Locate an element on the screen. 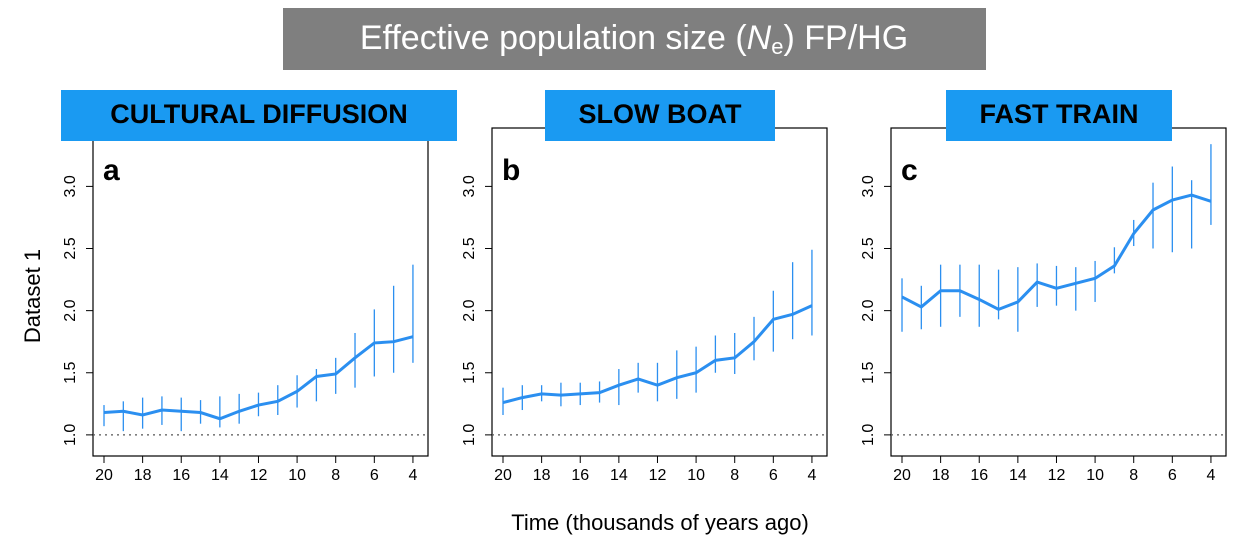  panel-banner-text: SLOW BOAT is located at coordinates (660, 114).